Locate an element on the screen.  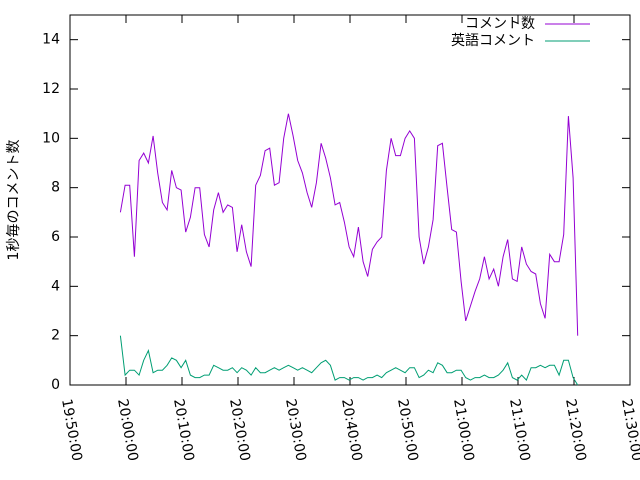
y-tick-label: 6 is located at coordinates (55, 237).